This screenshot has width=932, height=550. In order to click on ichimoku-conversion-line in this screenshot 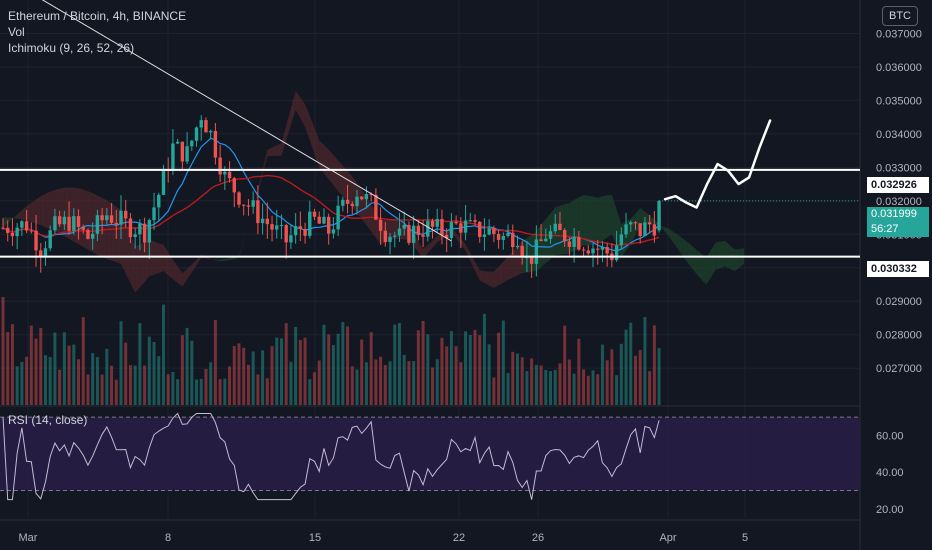, I will do `click(331, 194)`.